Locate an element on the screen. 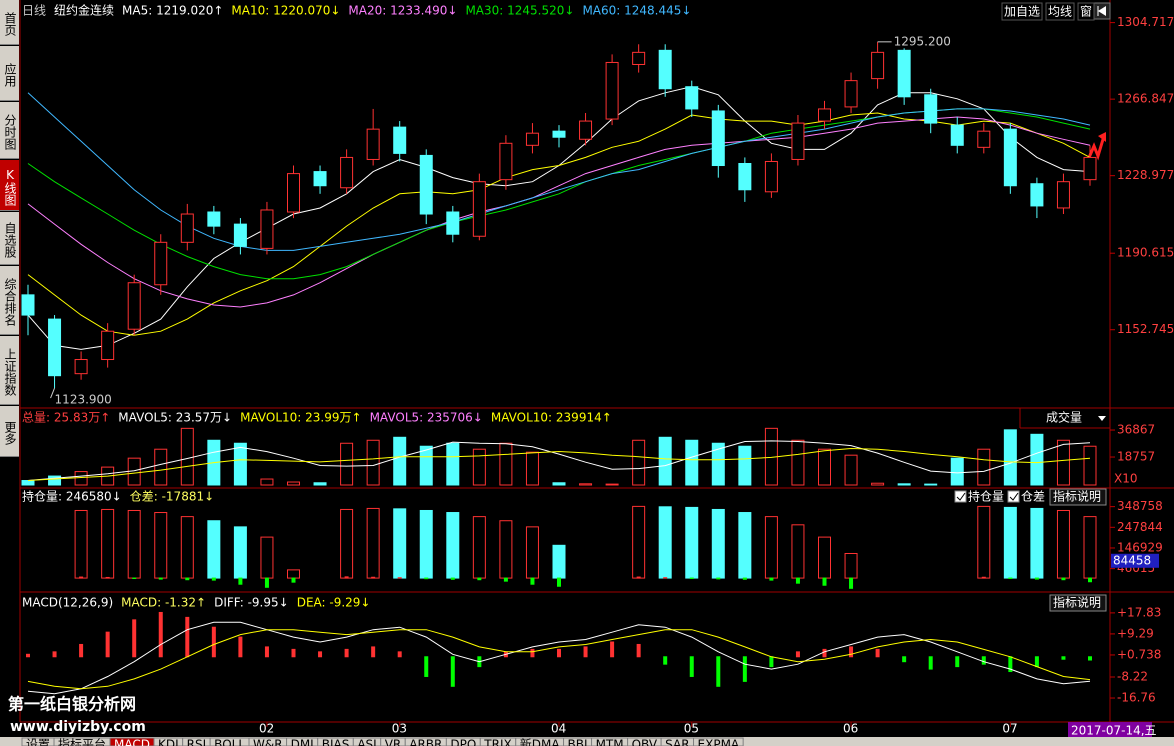  high-annotation: 1295.200 is located at coordinates (922, 41).